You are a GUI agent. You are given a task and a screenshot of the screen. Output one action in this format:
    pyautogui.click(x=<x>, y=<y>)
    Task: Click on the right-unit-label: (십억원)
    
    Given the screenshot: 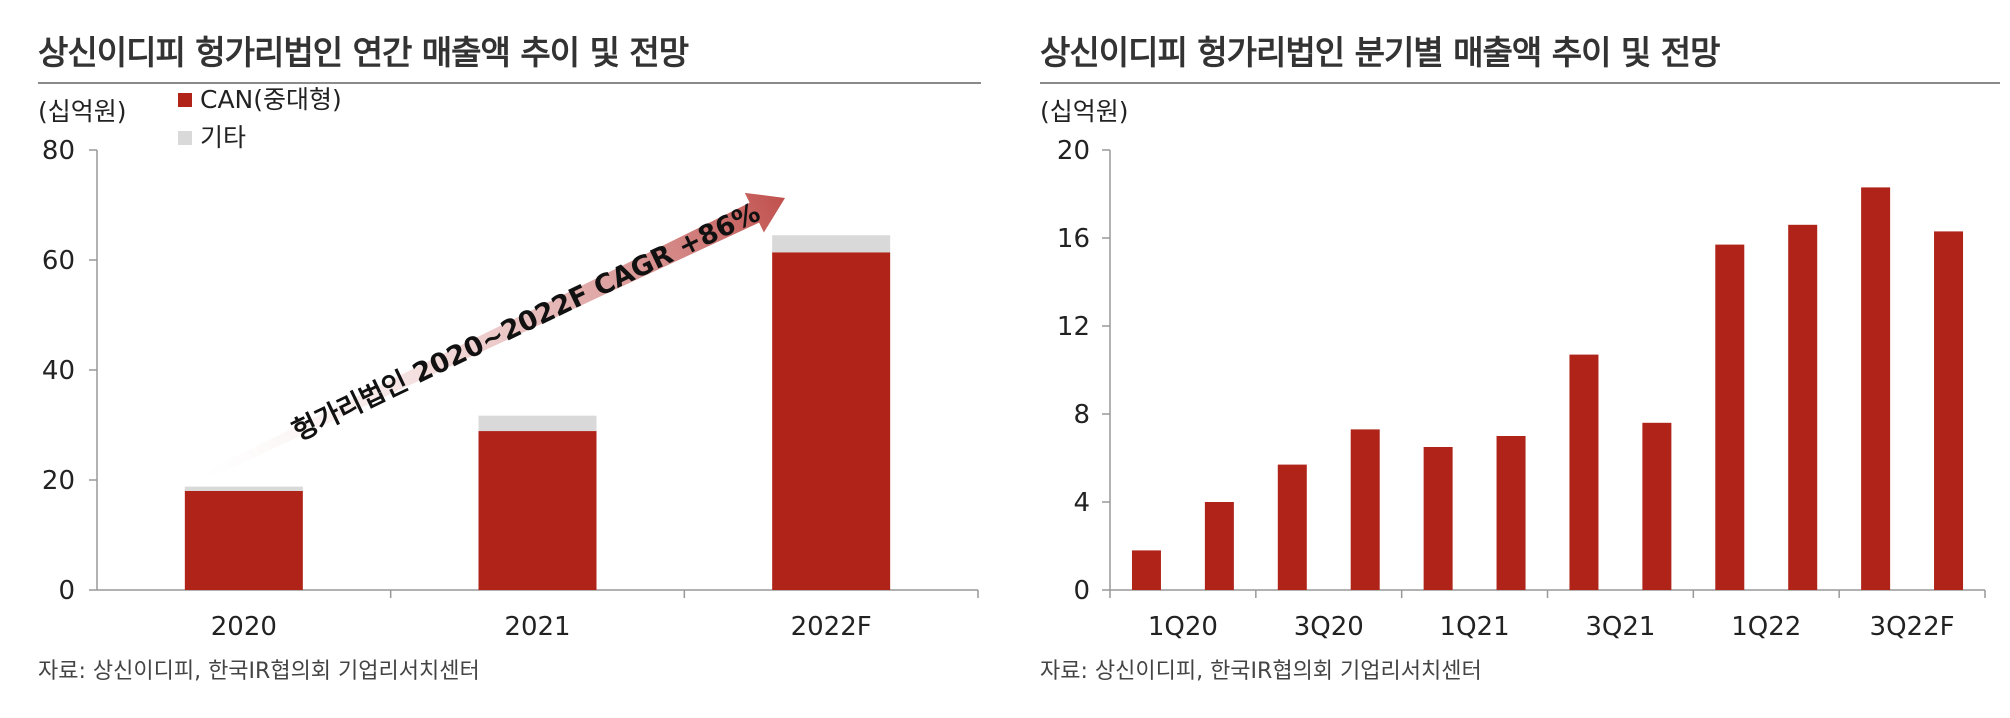 What is the action you would take?
    pyautogui.click(x=1084, y=111)
    